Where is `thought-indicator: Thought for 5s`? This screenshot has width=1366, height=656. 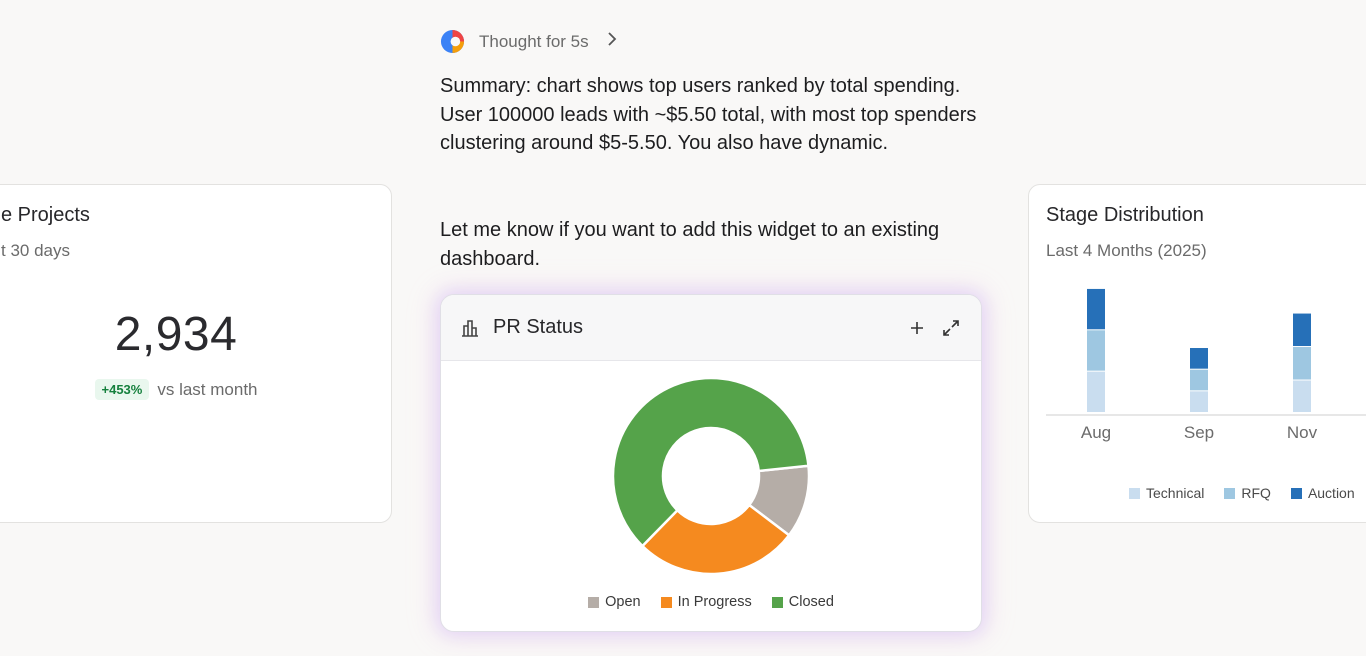 thought-indicator: Thought for 5s is located at coordinates (528, 41).